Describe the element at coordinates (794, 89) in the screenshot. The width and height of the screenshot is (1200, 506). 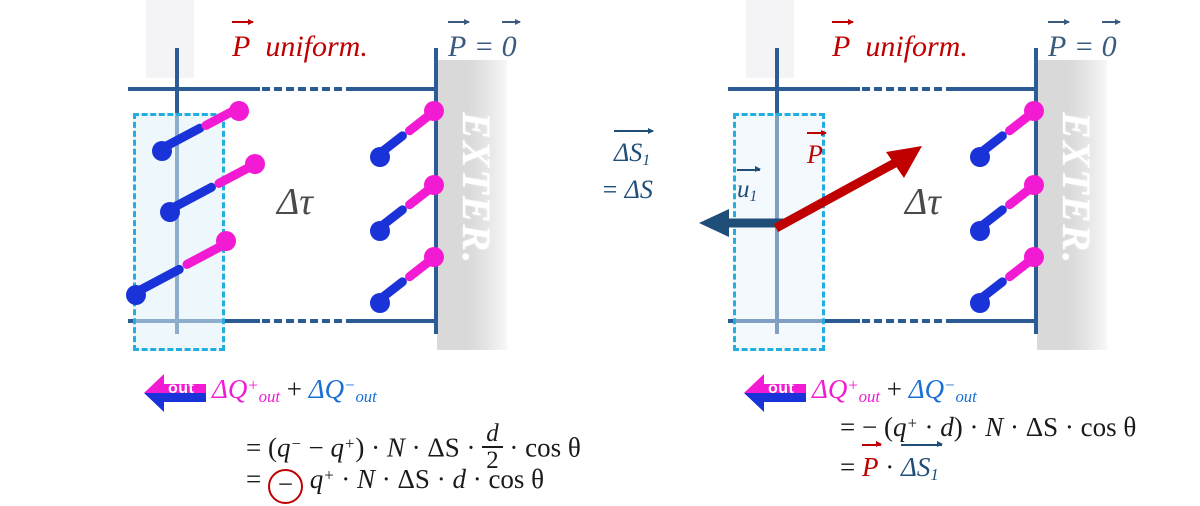
I see `wall-top-solid-left-r` at that location.